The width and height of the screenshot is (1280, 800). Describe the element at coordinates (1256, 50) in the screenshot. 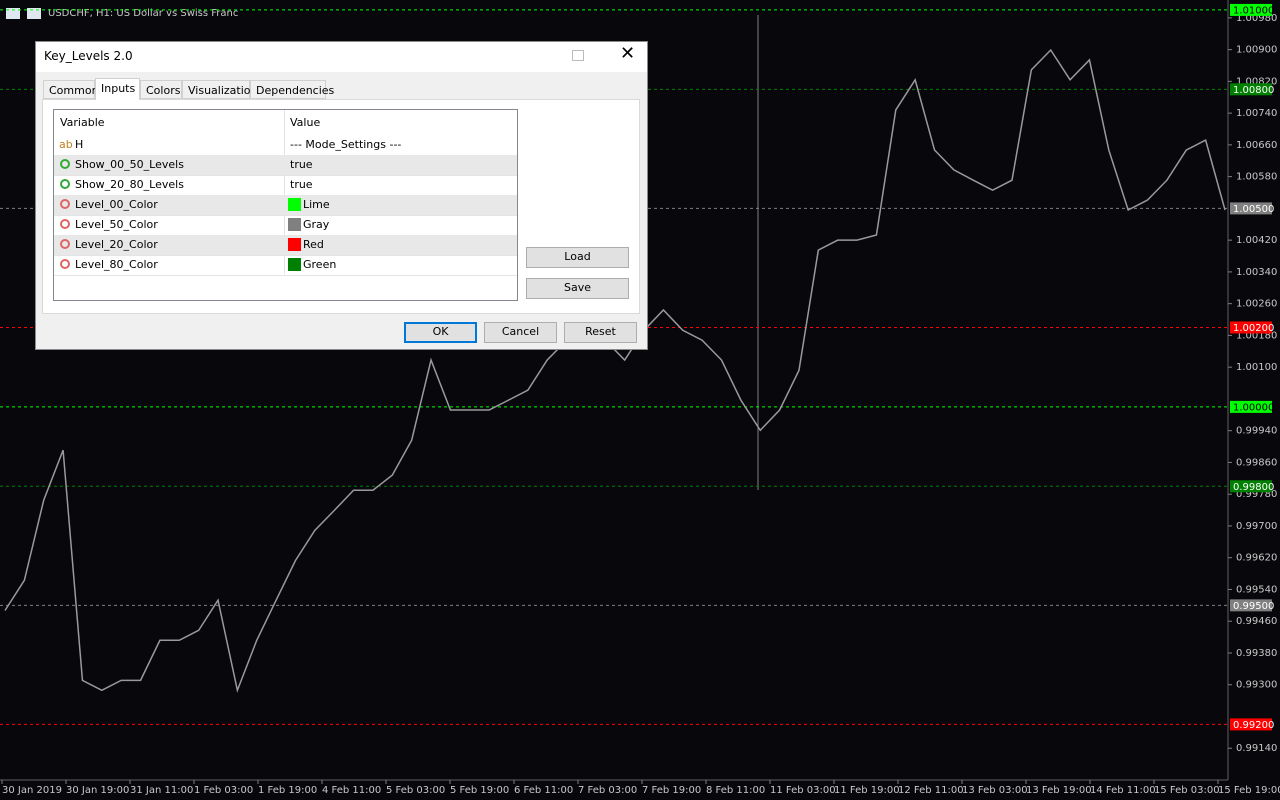

I see `y-tick-label: 1.00900` at that location.